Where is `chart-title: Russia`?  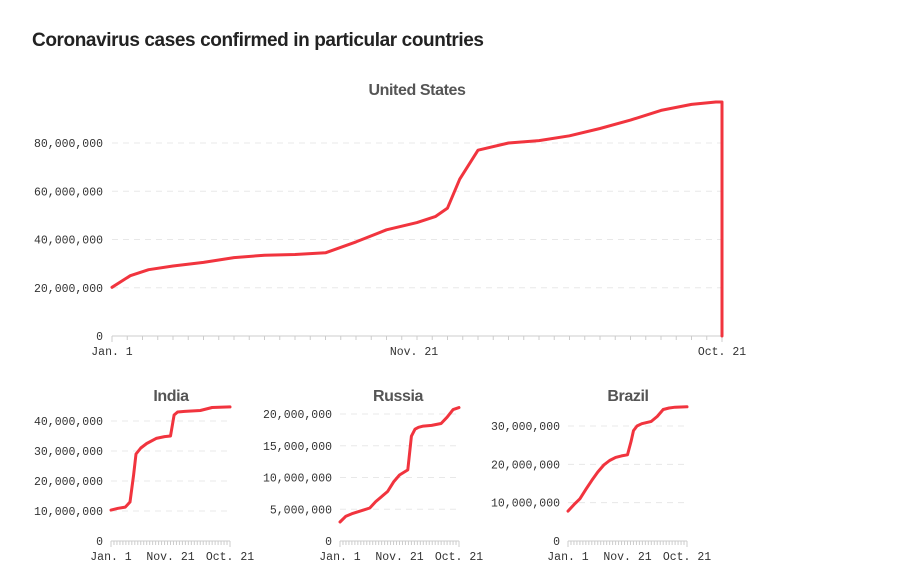 chart-title: Russia is located at coordinates (398, 396).